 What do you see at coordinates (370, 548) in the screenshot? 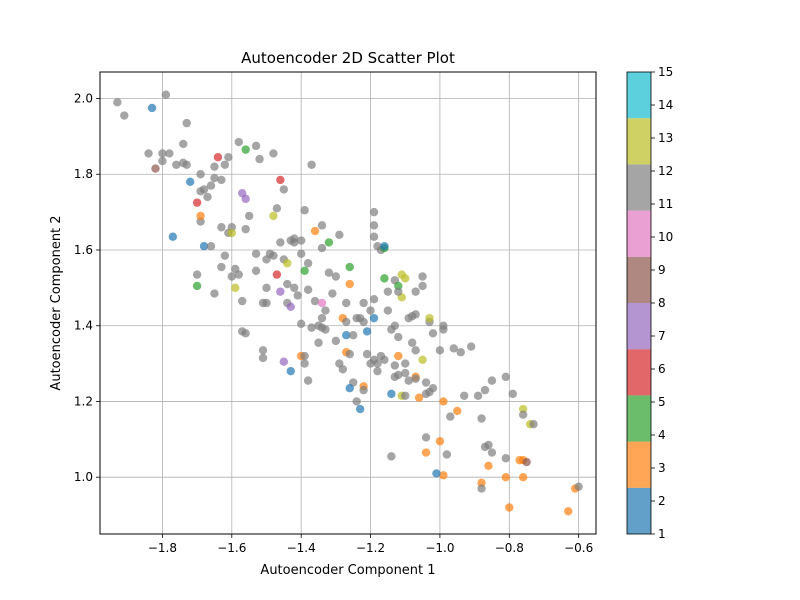
I see `x-tick-label: −1.2` at bounding box center [370, 548].